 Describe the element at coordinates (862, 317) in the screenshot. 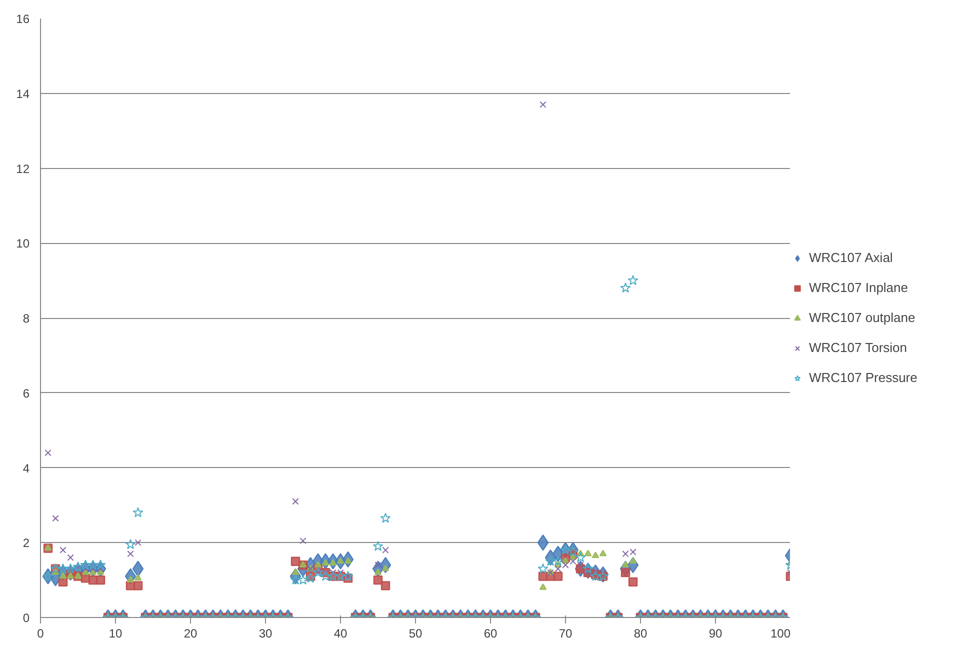

I see `legend-label: WRC107 outplane` at that location.